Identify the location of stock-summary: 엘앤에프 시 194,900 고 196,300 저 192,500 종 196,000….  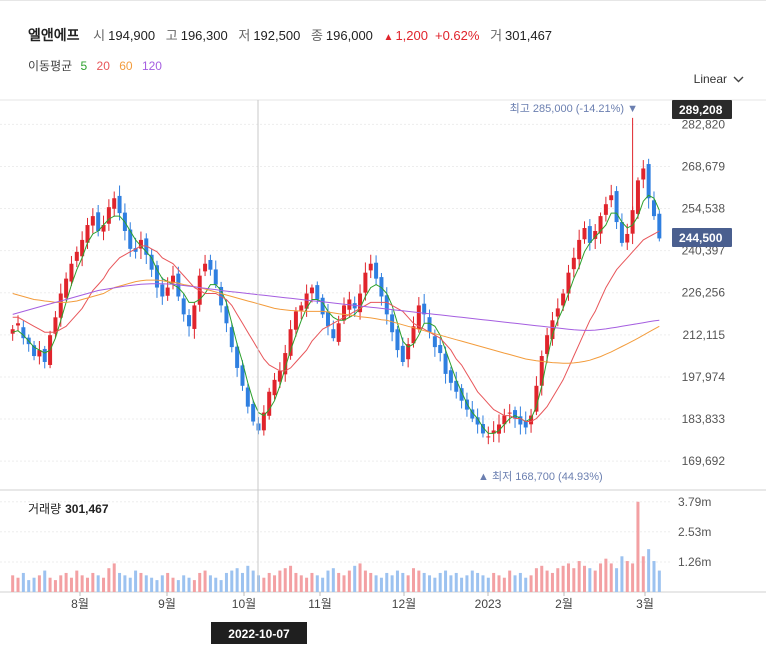
(293, 35).